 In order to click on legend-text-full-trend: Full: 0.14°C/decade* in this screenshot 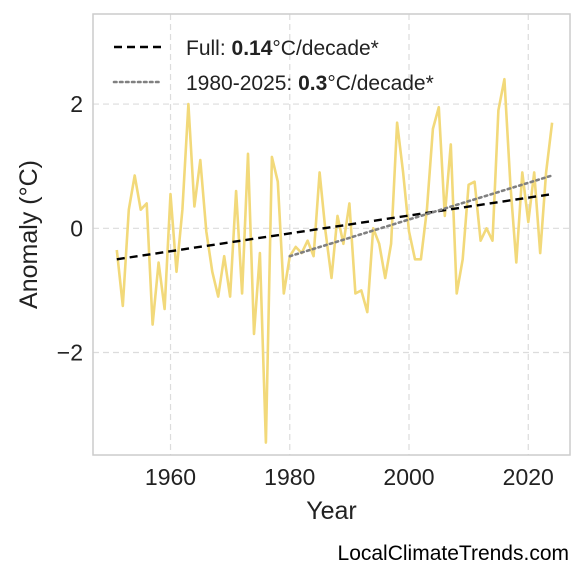, I will do `click(282, 48)`.